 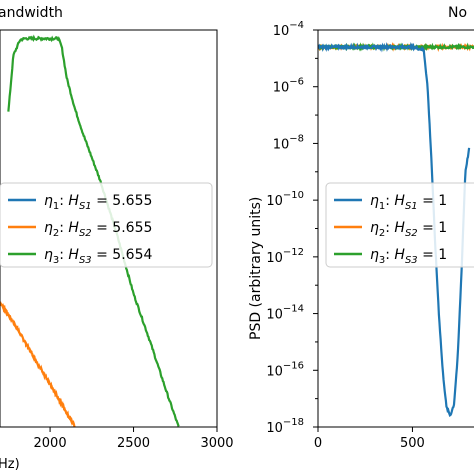 What do you see at coordinates (288, 29) in the screenshot?
I see `right-y-tick-label: 10⁻⁴` at bounding box center [288, 29].